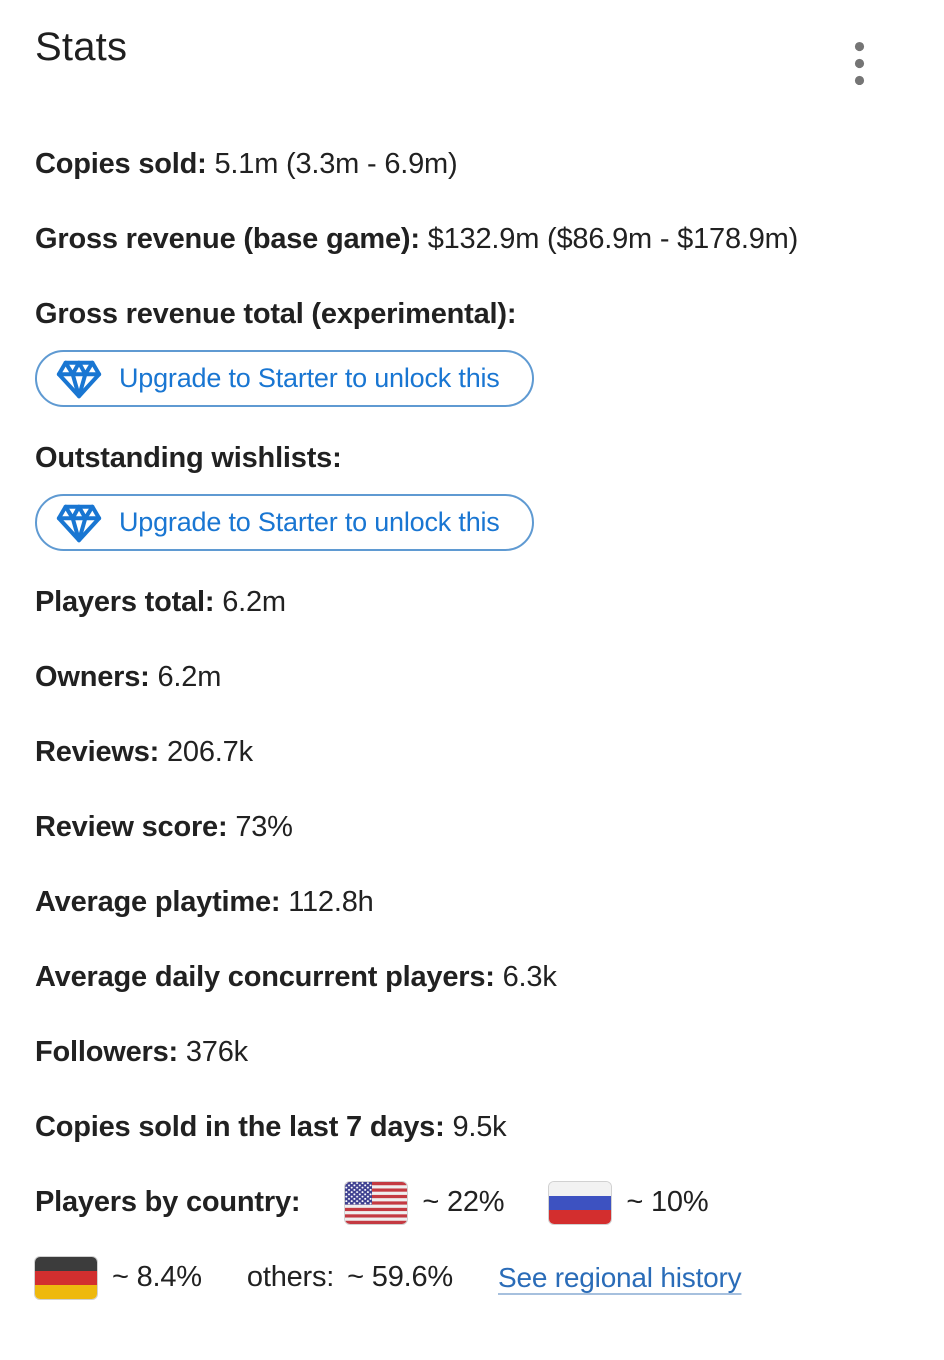 Image resolution: width=944 pixels, height=1360 pixels. I want to click on stat-label: Players total:, so click(125, 602).